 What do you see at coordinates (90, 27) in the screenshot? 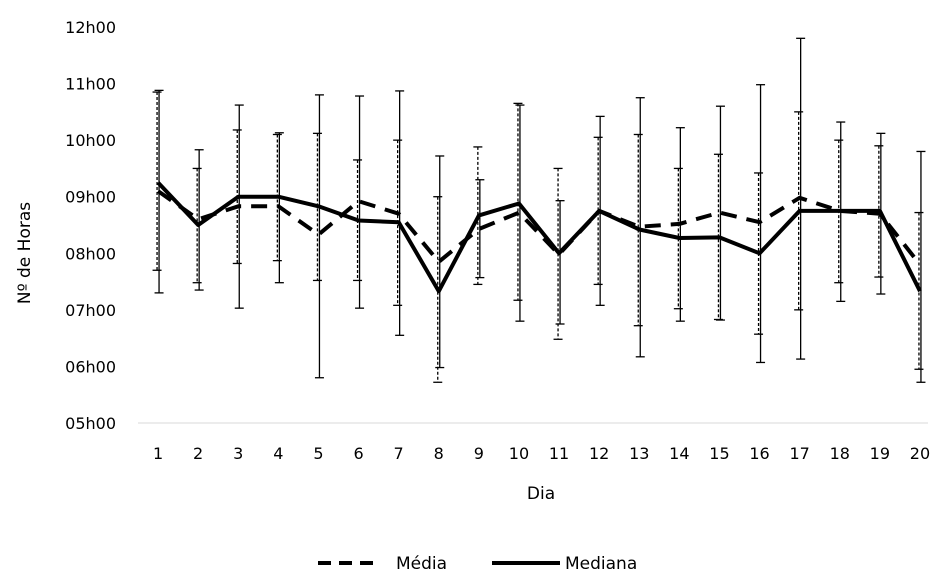
I see `y-tick-label: 12h00` at bounding box center [90, 27].